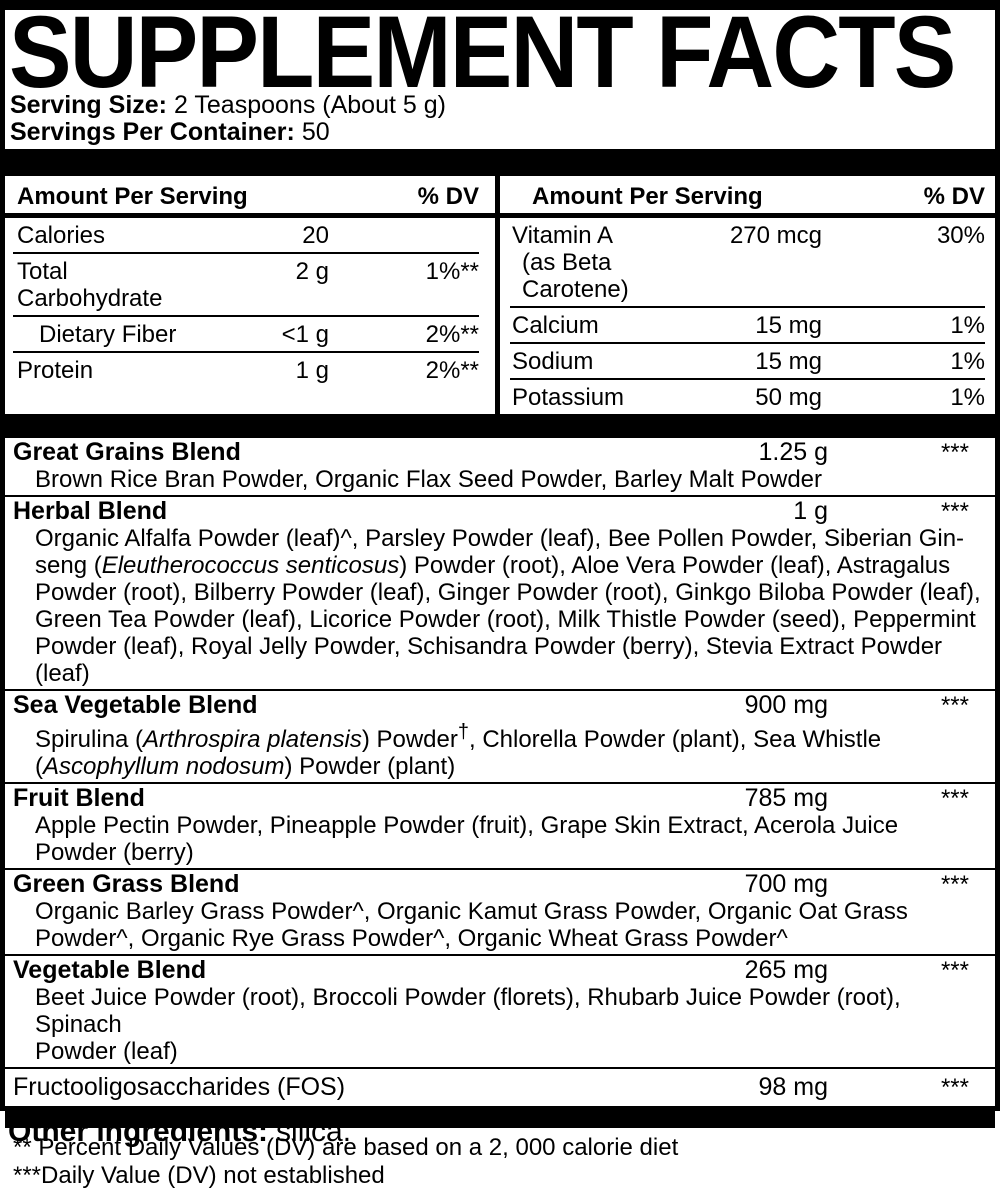 This screenshot has height=1190, width=1000. What do you see at coordinates (315, 235) in the screenshot?
I see `nutrient-amount: 20` at bounding box center [315, 235].